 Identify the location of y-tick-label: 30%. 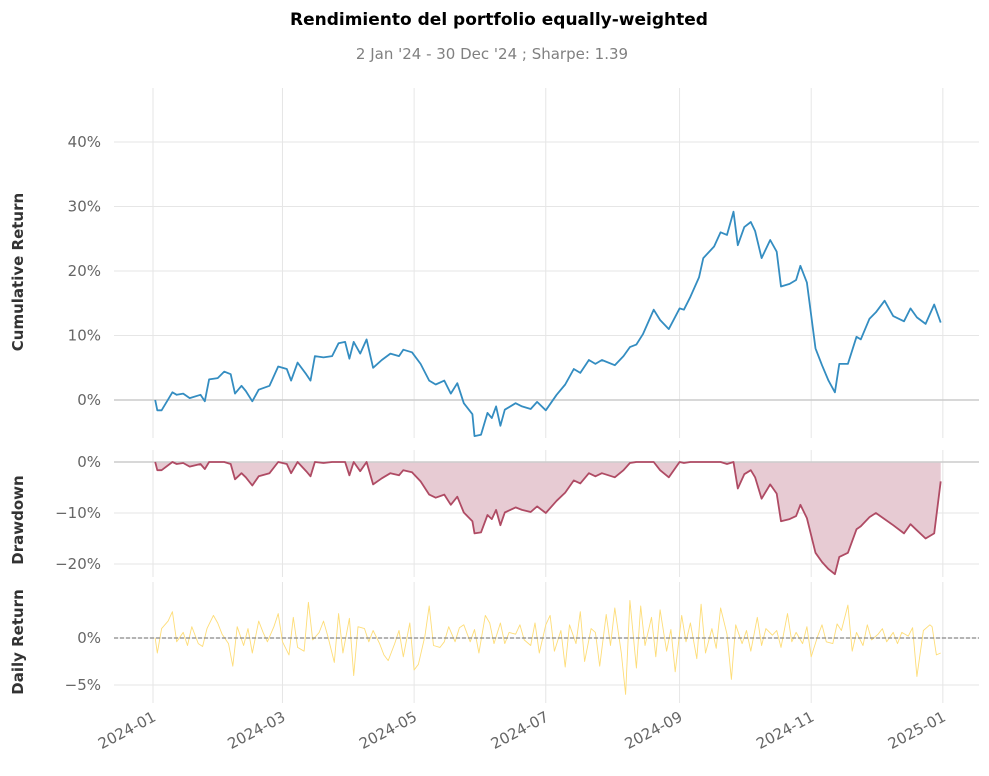
(84, 207).